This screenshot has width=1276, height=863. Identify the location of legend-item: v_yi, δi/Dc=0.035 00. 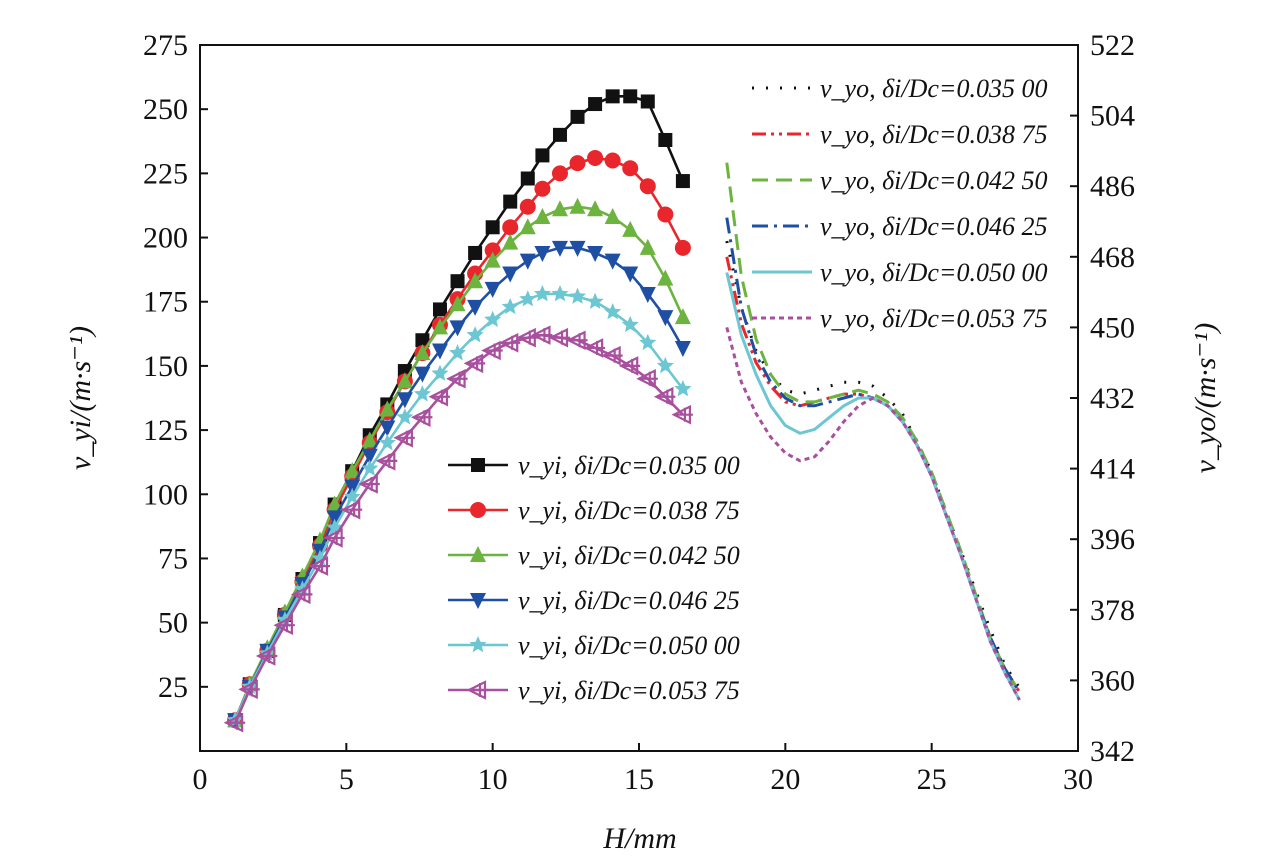
(594, 465).